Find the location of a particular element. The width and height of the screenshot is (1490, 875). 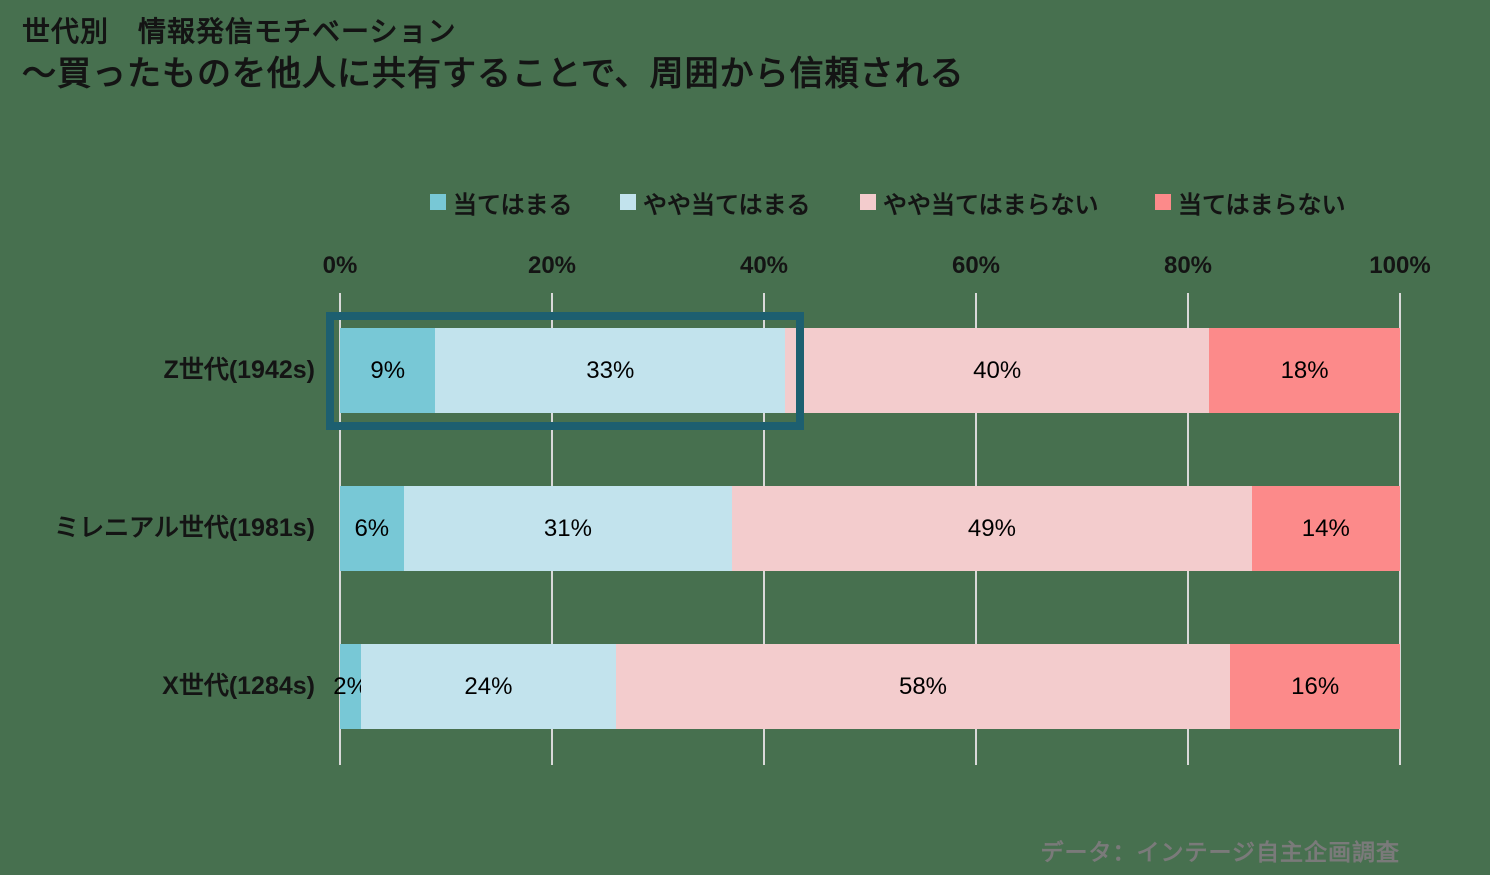

bar-segment-label: 49% is located at coordinates (991, 528).